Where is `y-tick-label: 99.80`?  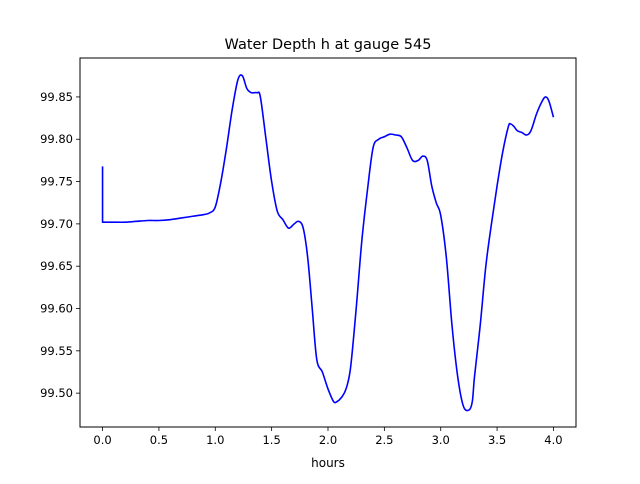 y-tick-label: 99.80 is located at coordinates (56, 139).